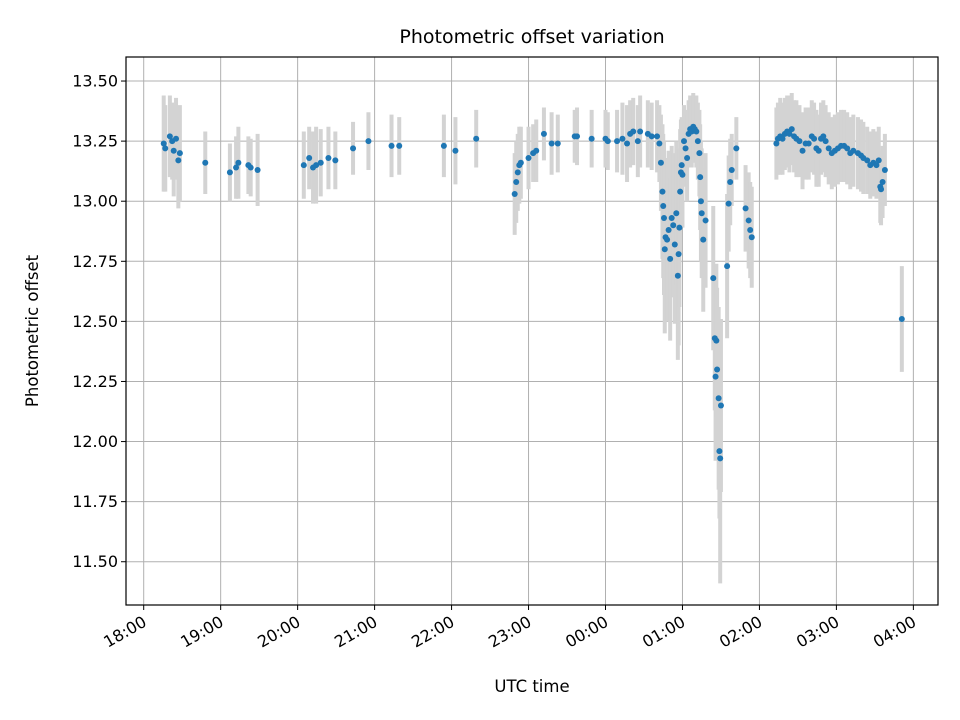 The width and height of the screenshot is (960, 720). I want to click on chart-title: Photometric offset variation, so click(531, 37).